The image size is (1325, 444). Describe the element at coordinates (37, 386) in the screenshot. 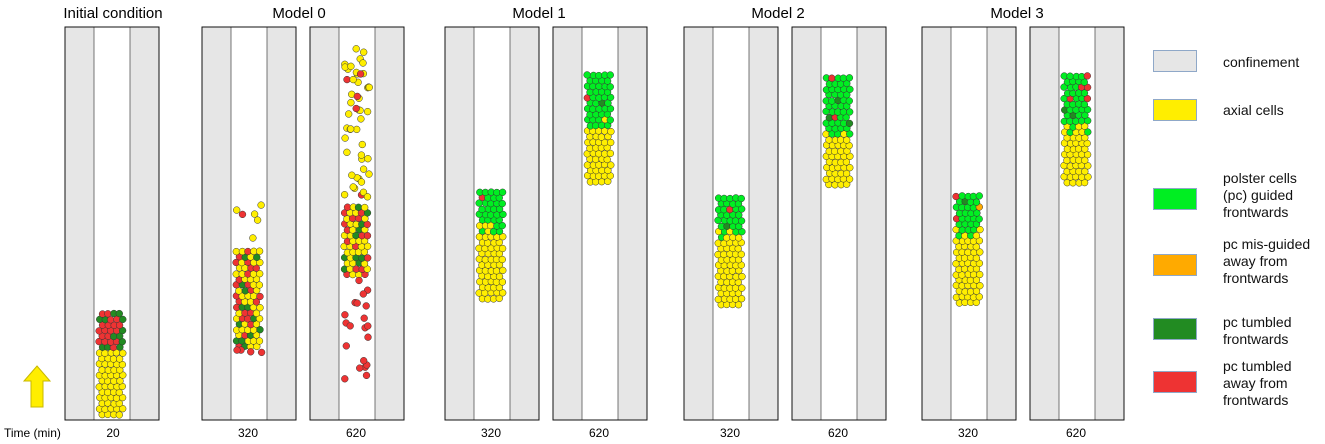

I see `up-arrow-icon` at that location.